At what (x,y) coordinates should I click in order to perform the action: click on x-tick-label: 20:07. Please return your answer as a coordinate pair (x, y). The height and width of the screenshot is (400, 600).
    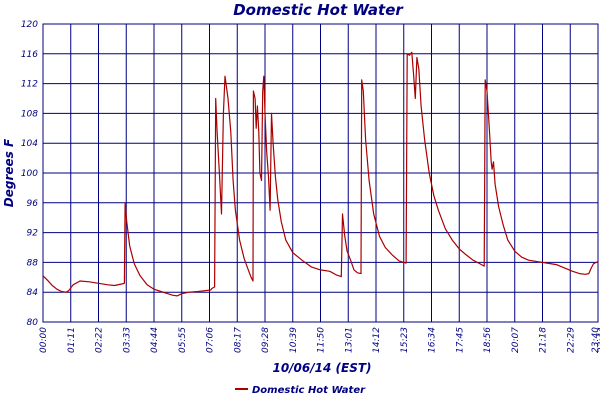
    Looking at the image, I should click on (516, 340).